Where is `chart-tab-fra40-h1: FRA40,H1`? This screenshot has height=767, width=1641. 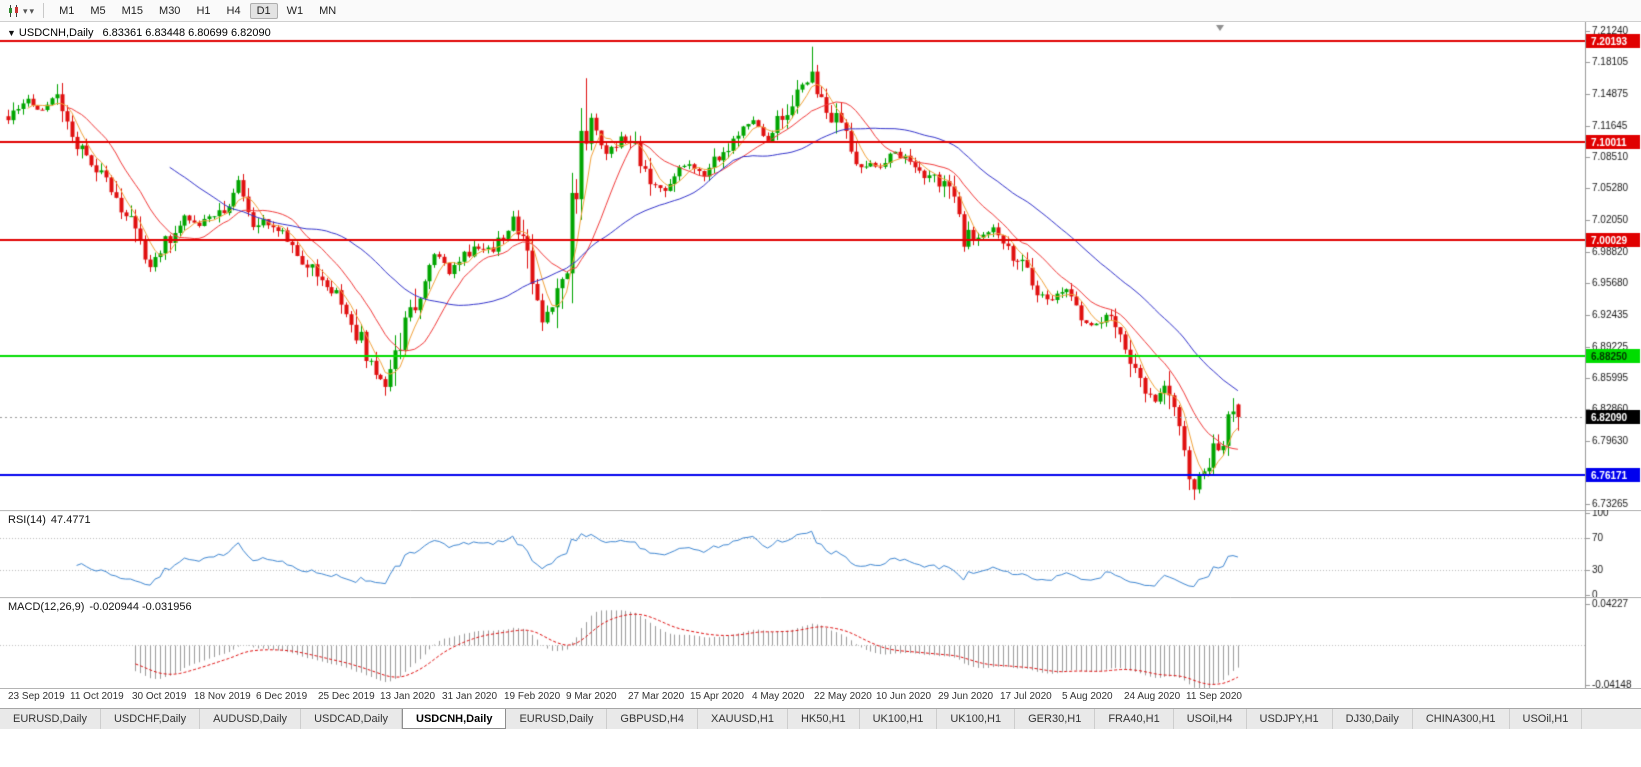 chart-tab-fra40-h1: FRA40,H1 is located at coordinates (1134, 719).